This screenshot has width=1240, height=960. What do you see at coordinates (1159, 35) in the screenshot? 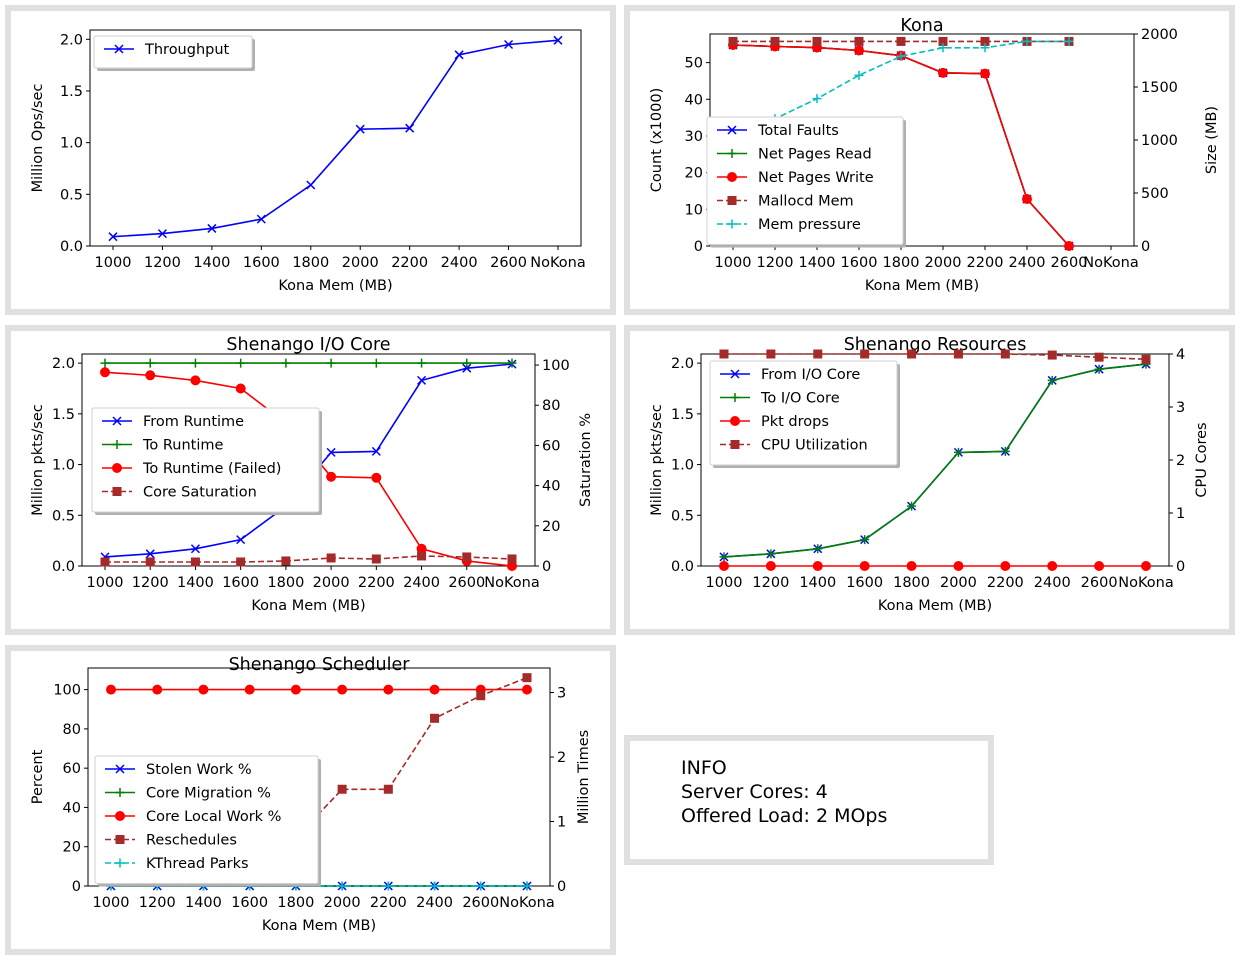
I see `kona-ytick-right-label-4: 2000` at bounding box center [1159, 35].